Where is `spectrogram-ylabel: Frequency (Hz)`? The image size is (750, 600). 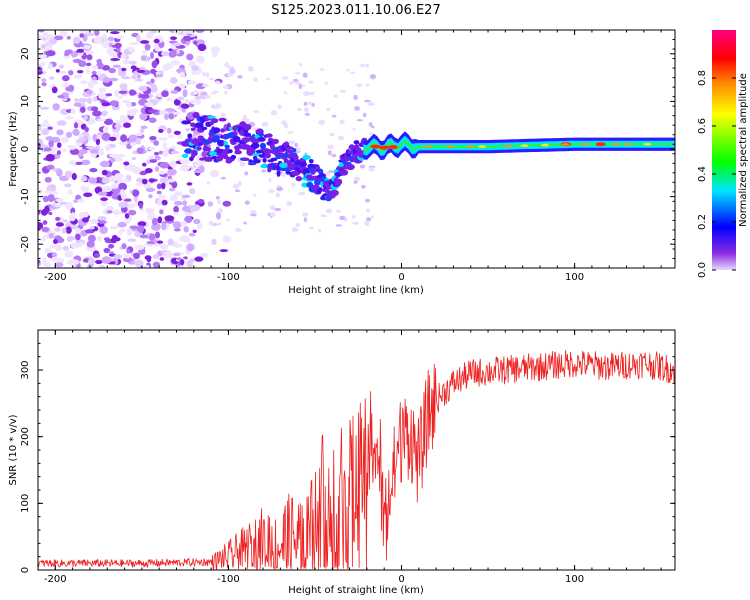 spectrogram-ylabel: Frequency (Hz) is located at coordinates (13, 149).